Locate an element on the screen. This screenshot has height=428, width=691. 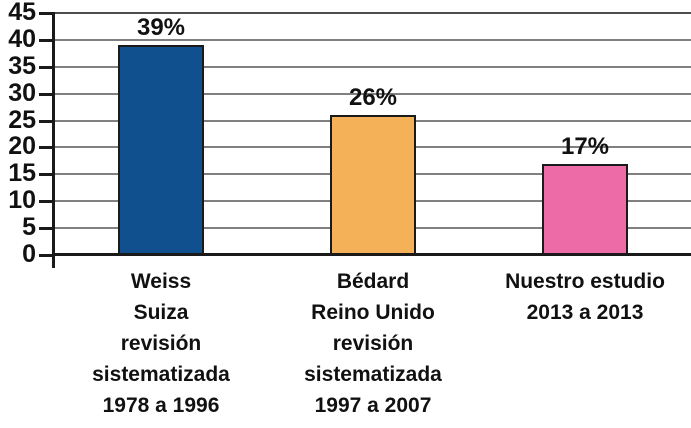
y-tick-label-15: 15 is located at coordinates (22, 173).